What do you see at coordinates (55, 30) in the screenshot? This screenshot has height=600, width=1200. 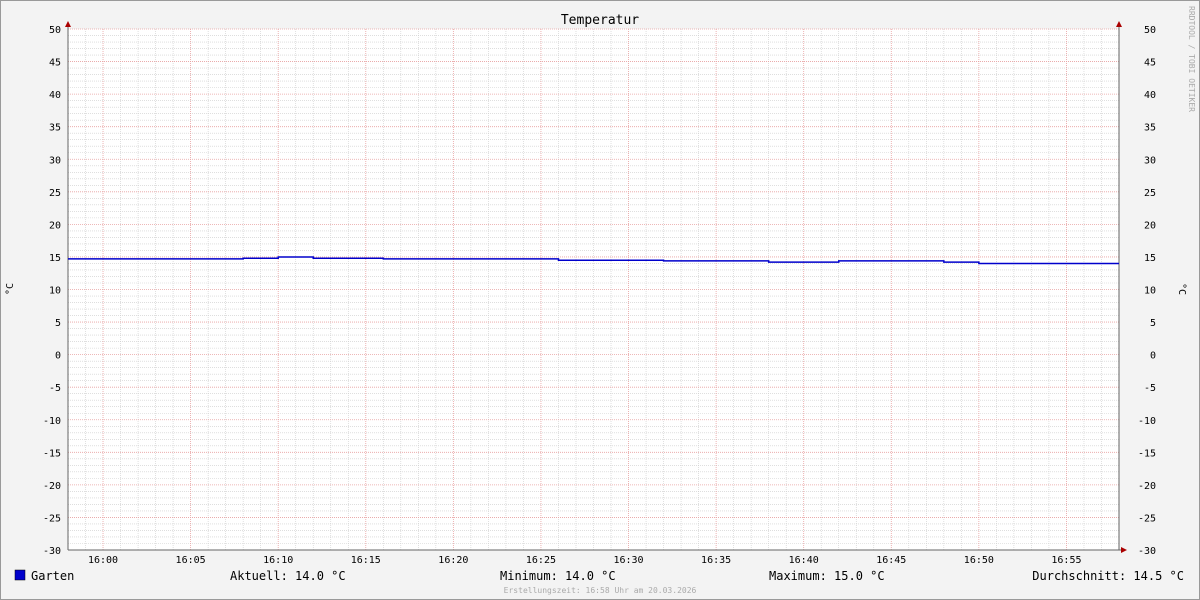 I see `y-tick-label-left: 50` at bounding box center [55, 30].